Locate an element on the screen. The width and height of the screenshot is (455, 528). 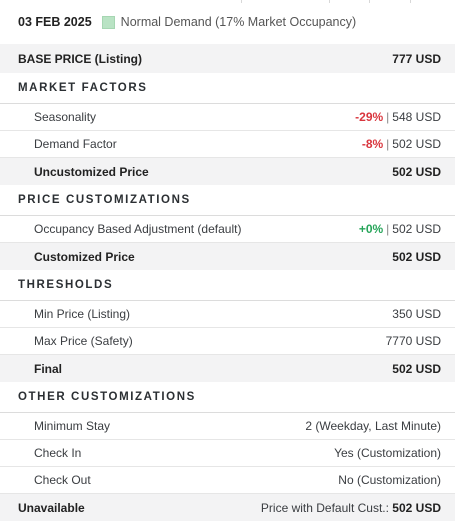
row-value: -8% | 502 USD is located at coordinates (401, 144).